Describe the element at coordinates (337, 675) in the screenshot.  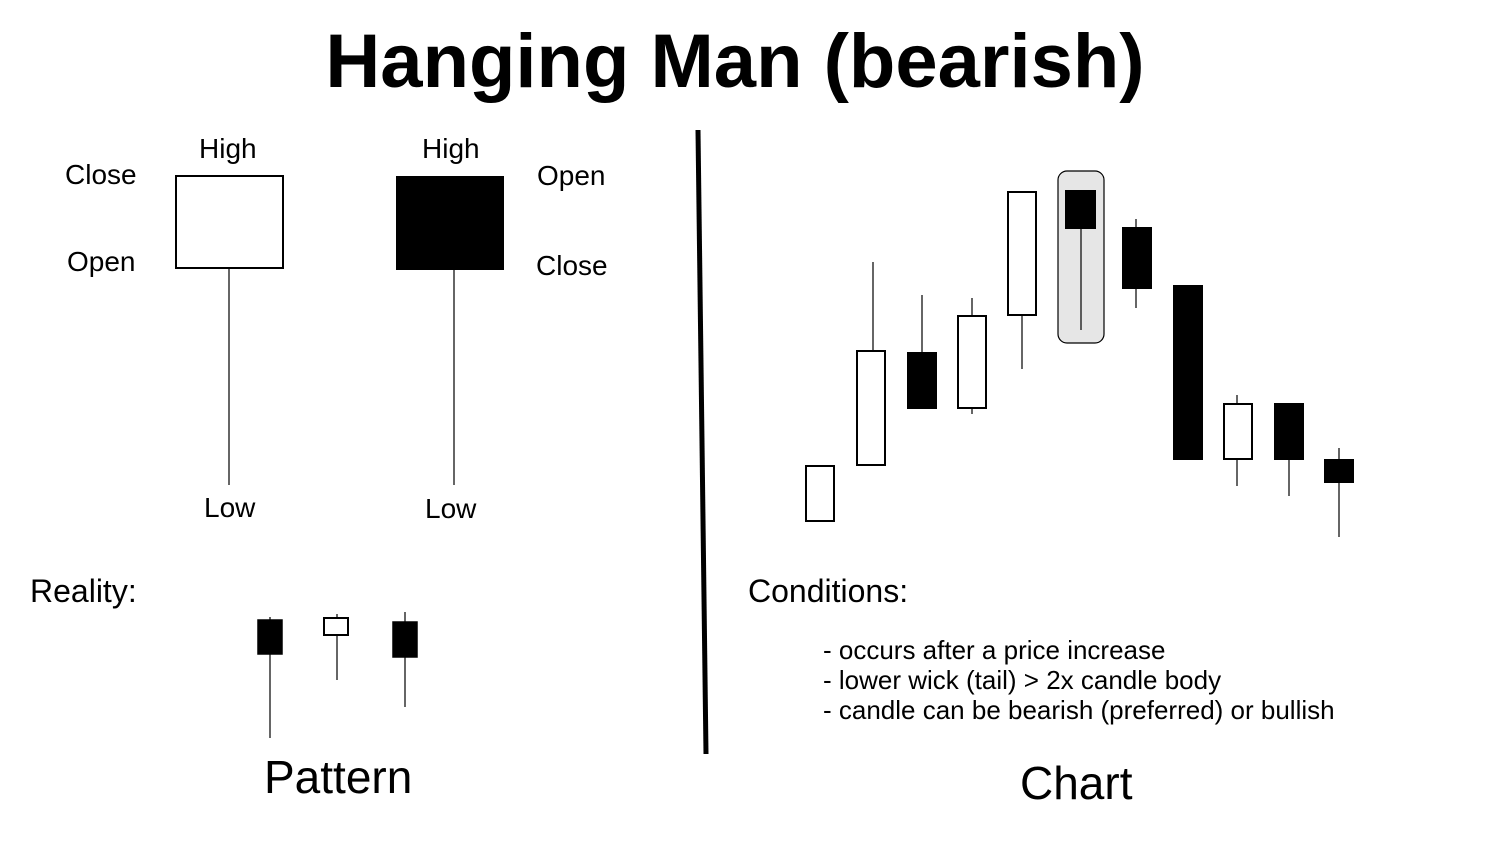
I see `reality-candles` at that location.